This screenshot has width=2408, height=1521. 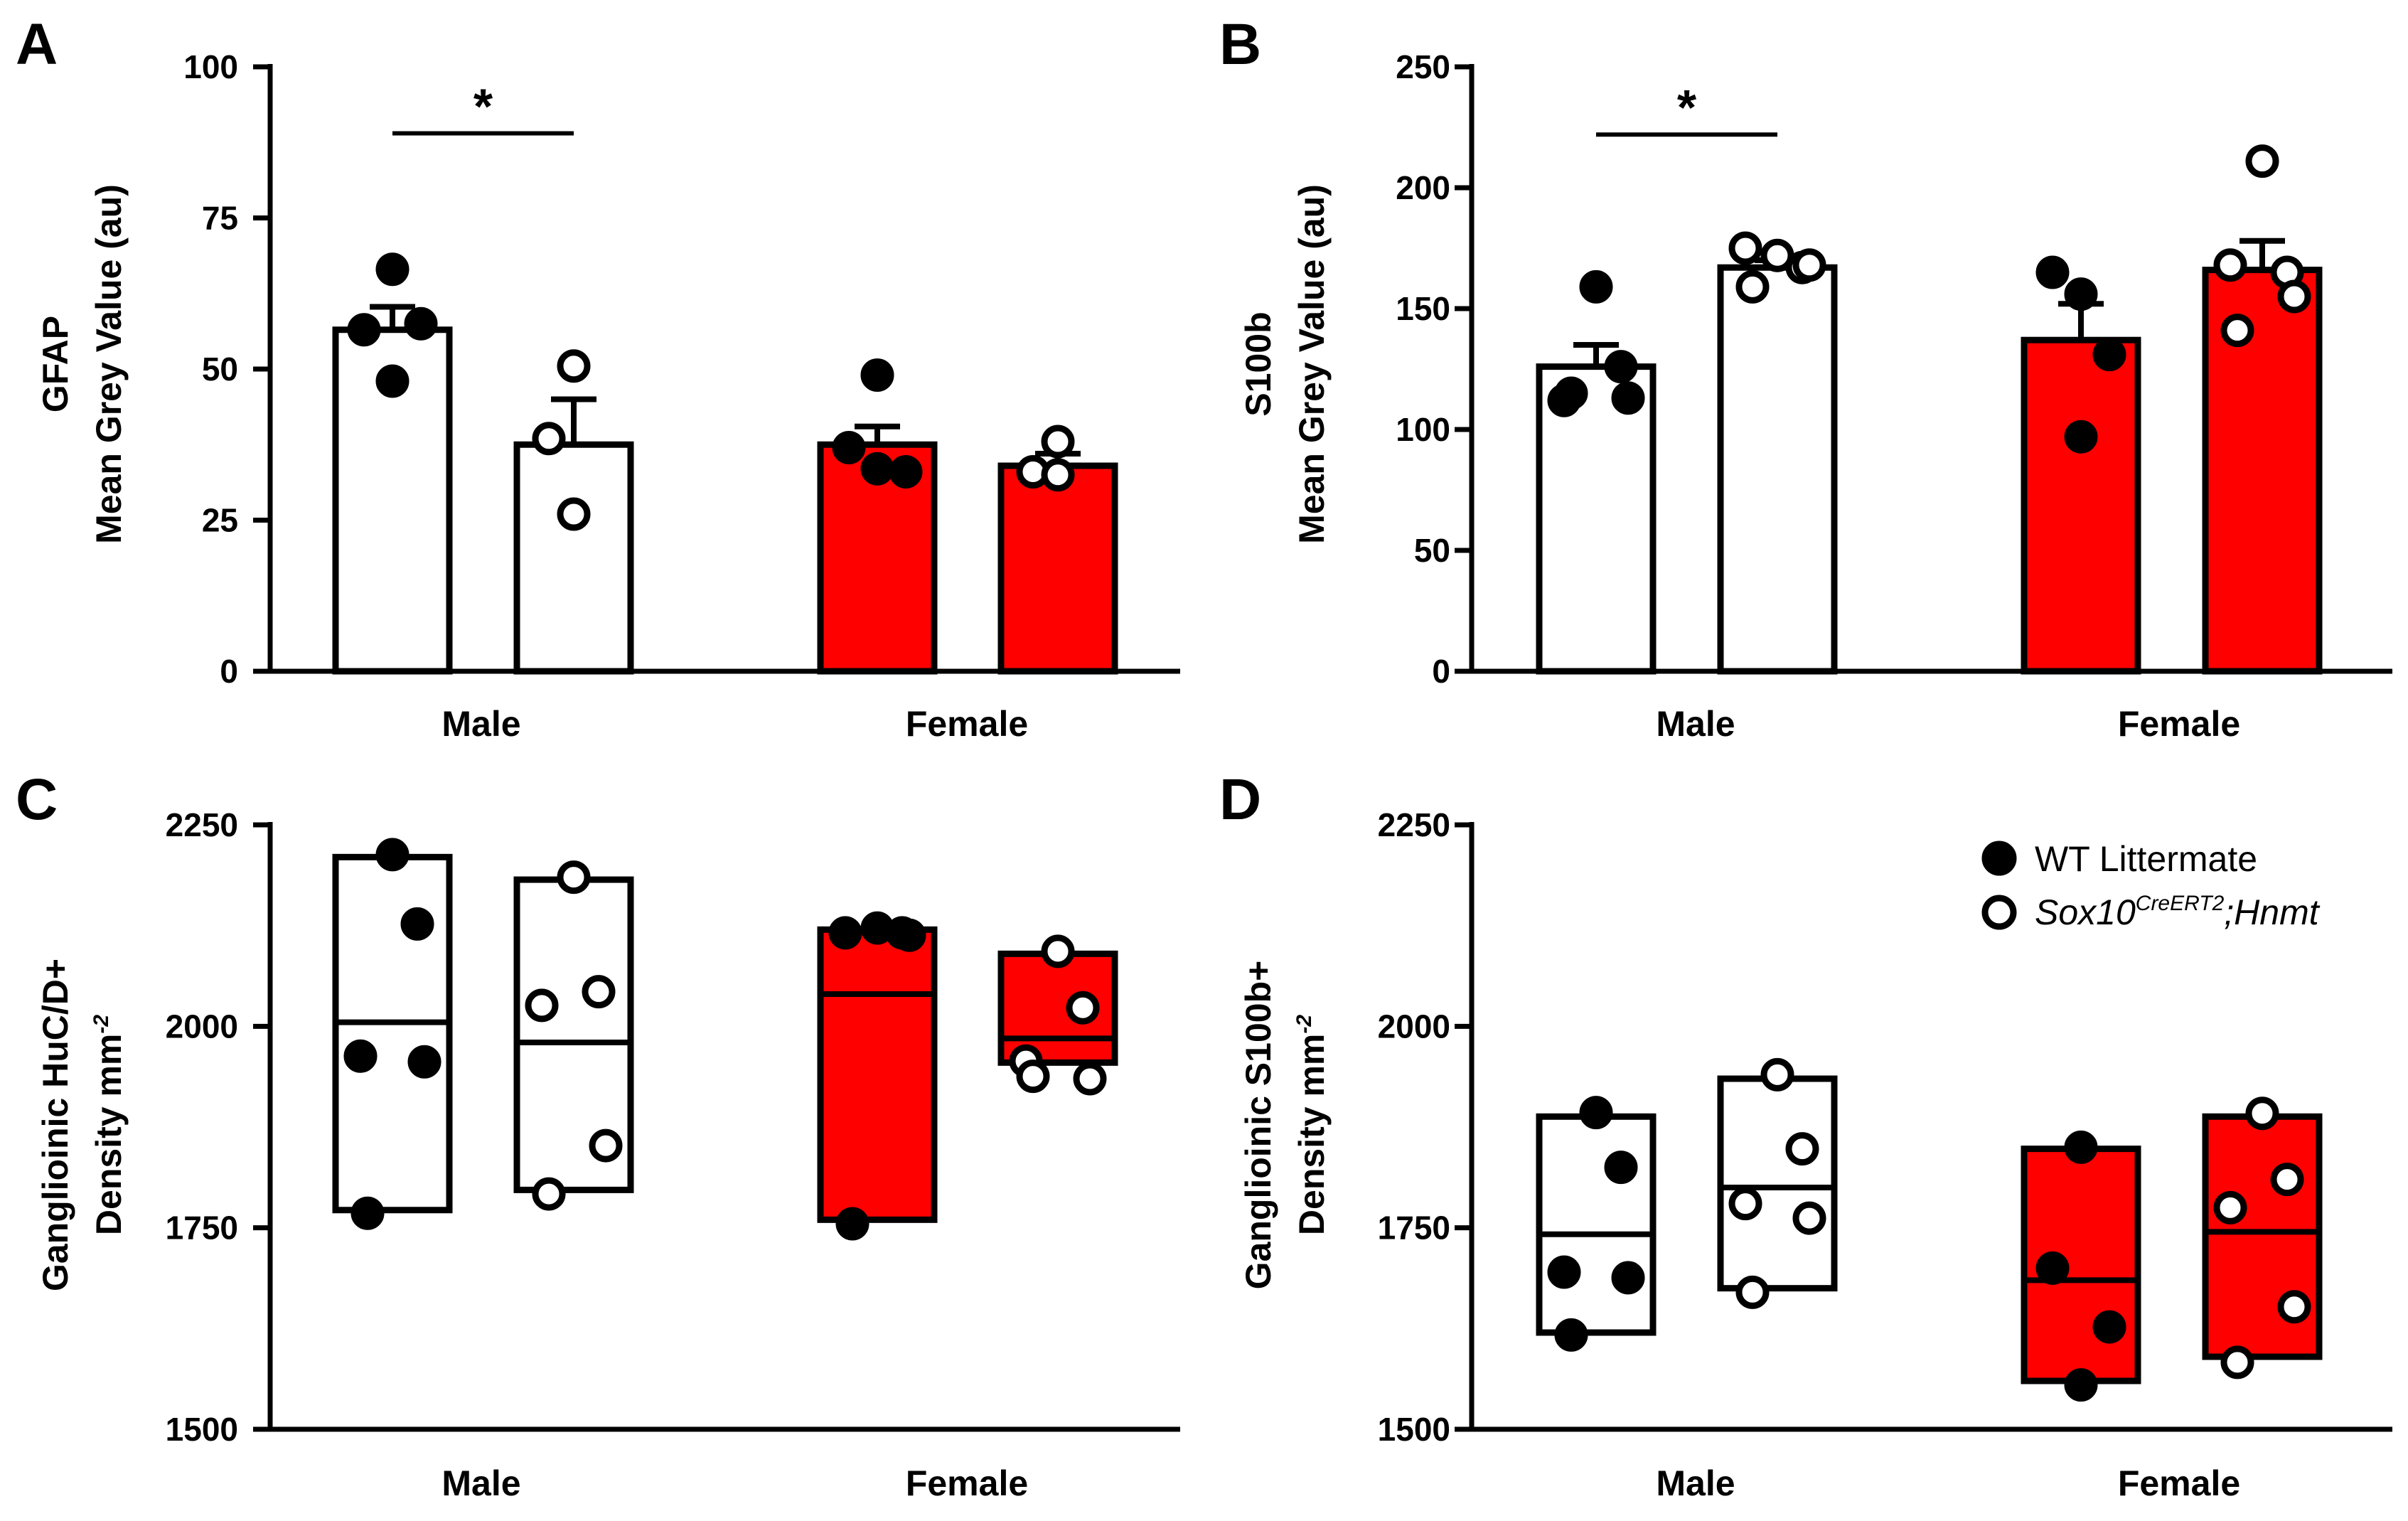 I want to click on y-tick-label-b: 100, so click(x=1423, y=429).